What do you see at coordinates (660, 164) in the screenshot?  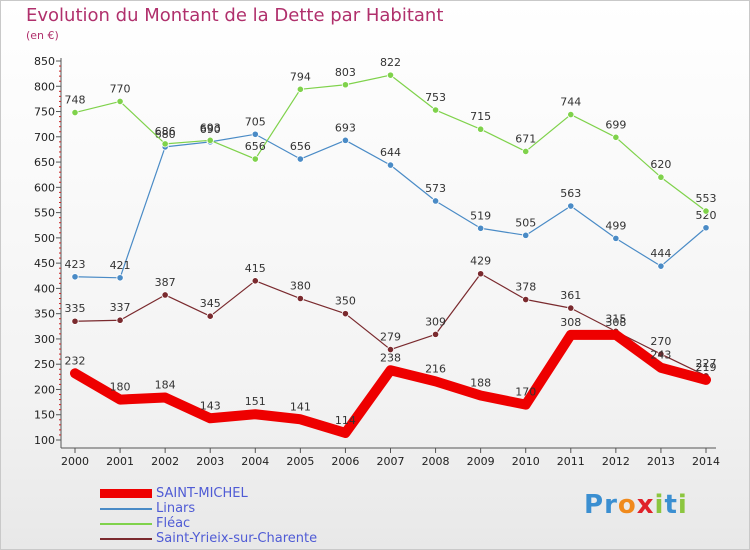 I see `data-label-fleac: 620` at bounding box center [660, 164].